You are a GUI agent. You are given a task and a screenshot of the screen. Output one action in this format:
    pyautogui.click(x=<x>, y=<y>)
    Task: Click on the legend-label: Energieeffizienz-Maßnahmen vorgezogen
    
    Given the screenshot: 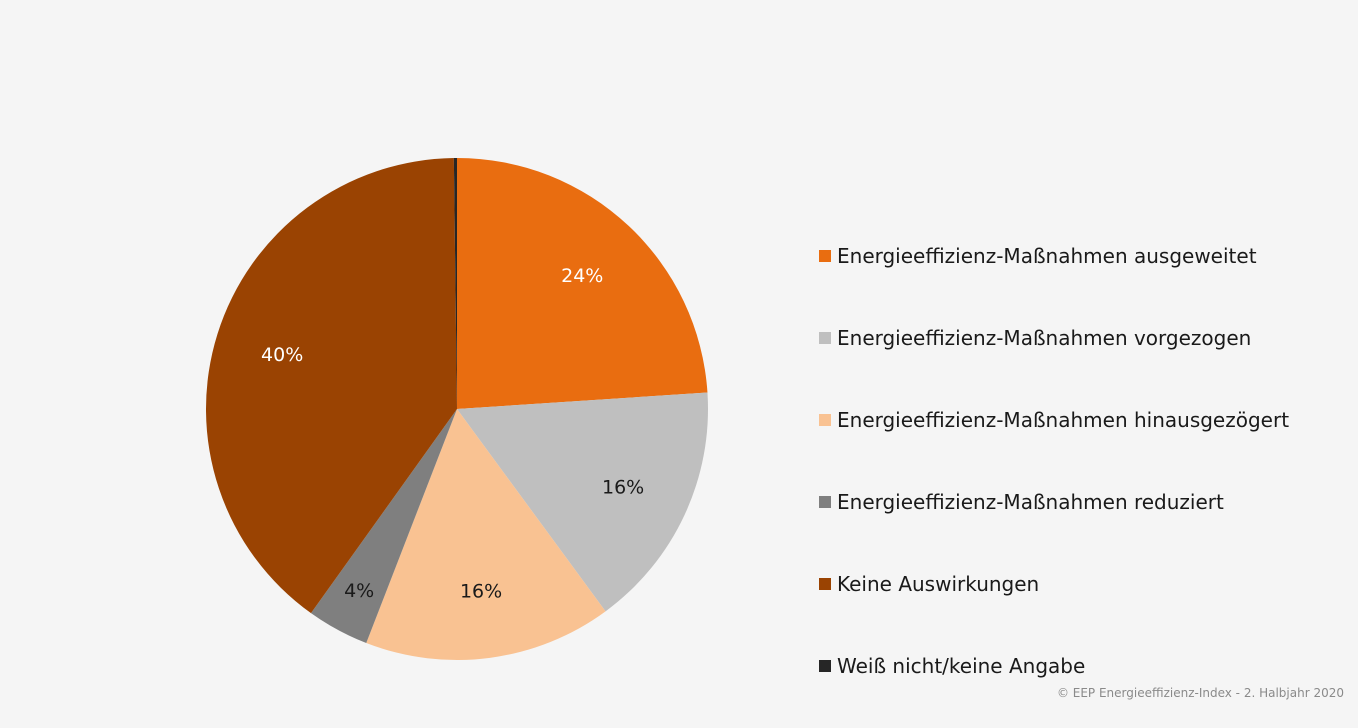 What is the action you would take?
    pyautogui.click(x=1044, y=338)
    